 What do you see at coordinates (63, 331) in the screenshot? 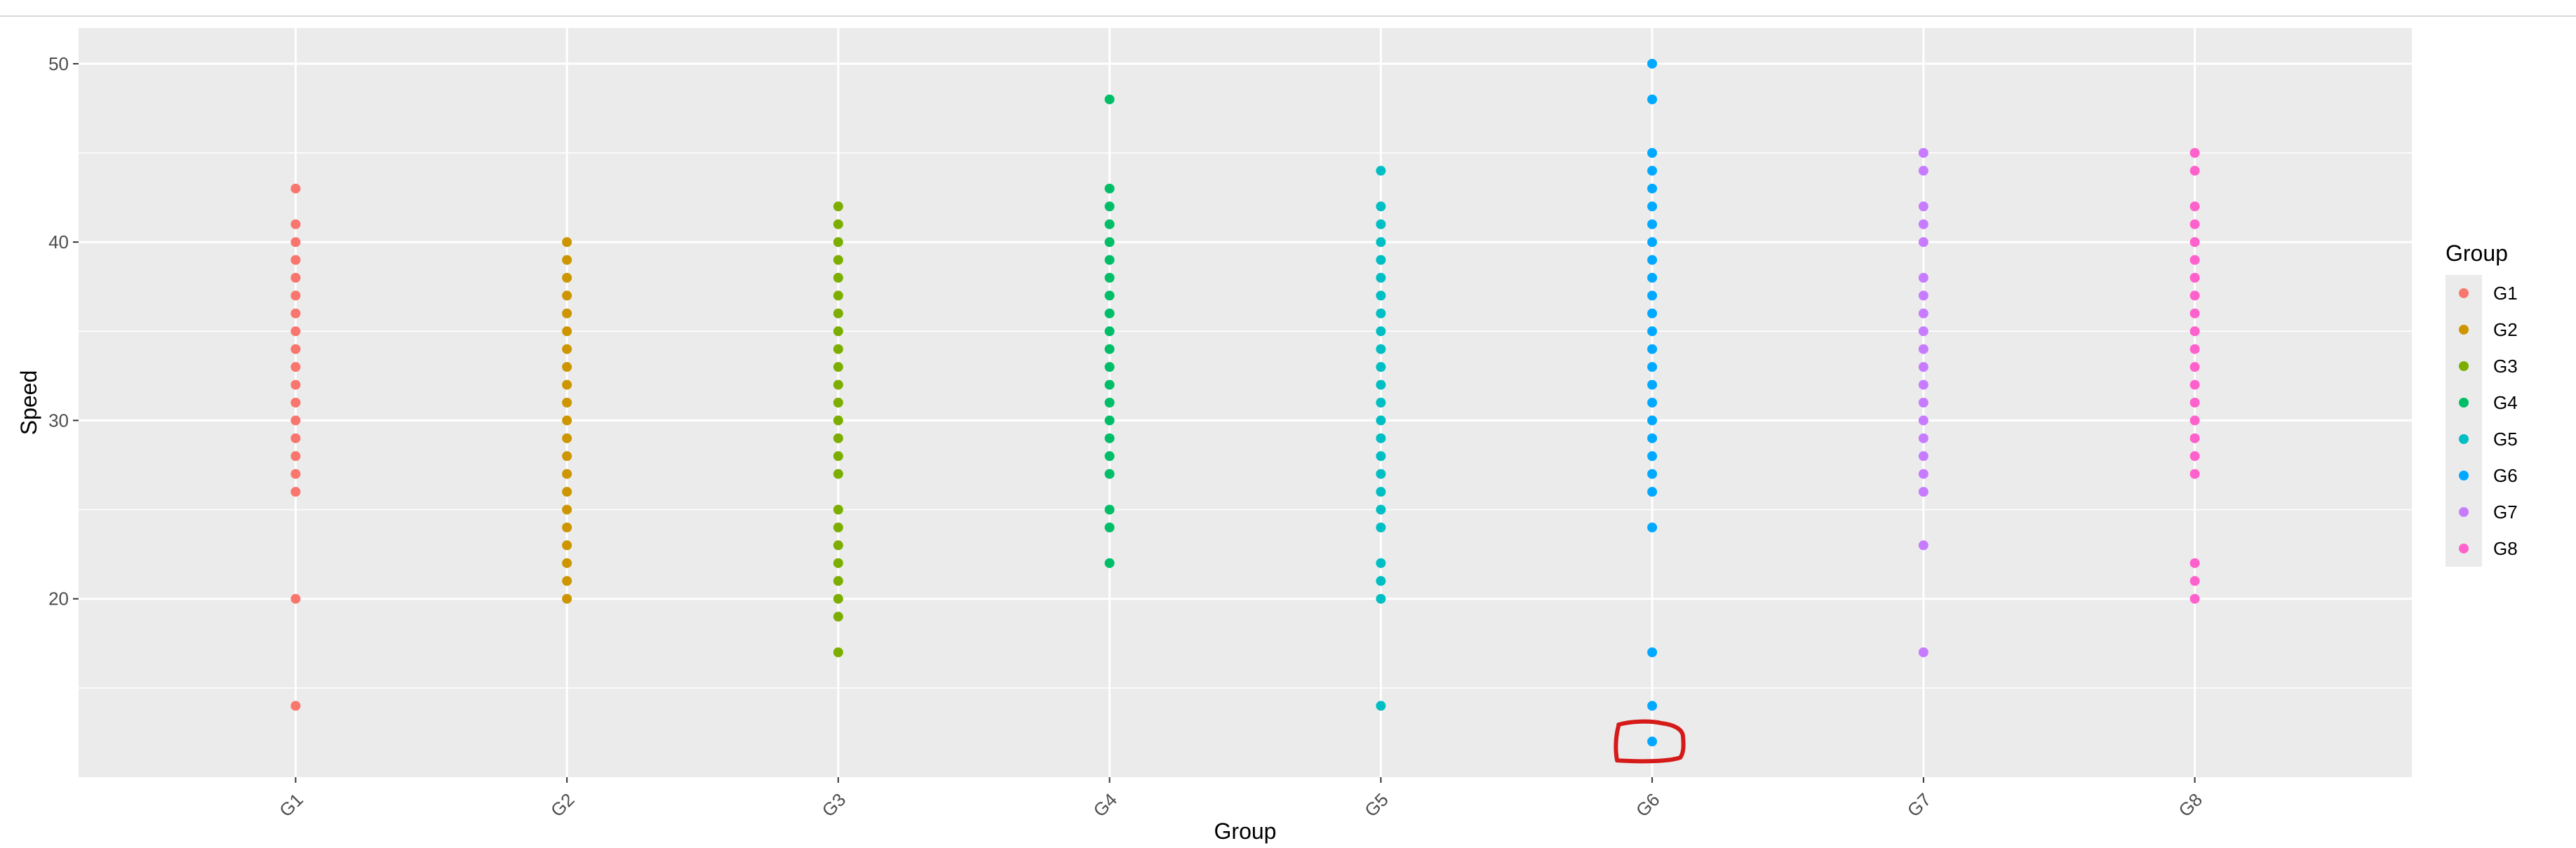
I see `y-axis: 20 30 40 50` at bounding box center [63, 331].